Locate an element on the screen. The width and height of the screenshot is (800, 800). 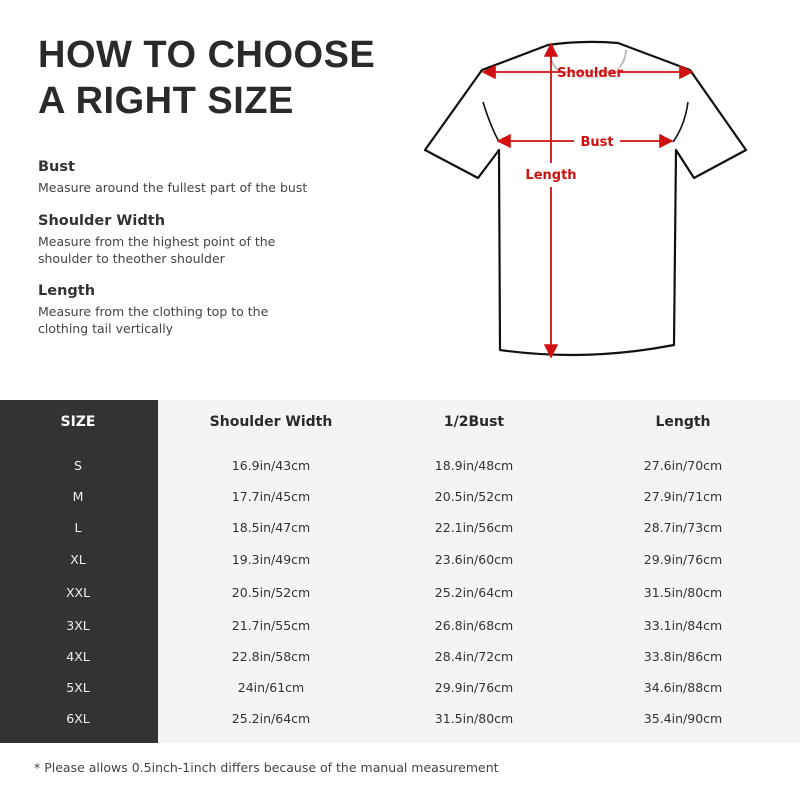
table-cell: 19.3in/49cm is located at coordinates (271, 559).